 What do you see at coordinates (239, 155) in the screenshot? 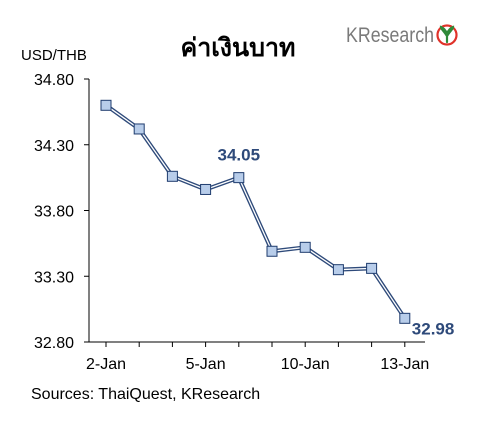
I see `data-label: 34.05` at bounding box center [239, 155].